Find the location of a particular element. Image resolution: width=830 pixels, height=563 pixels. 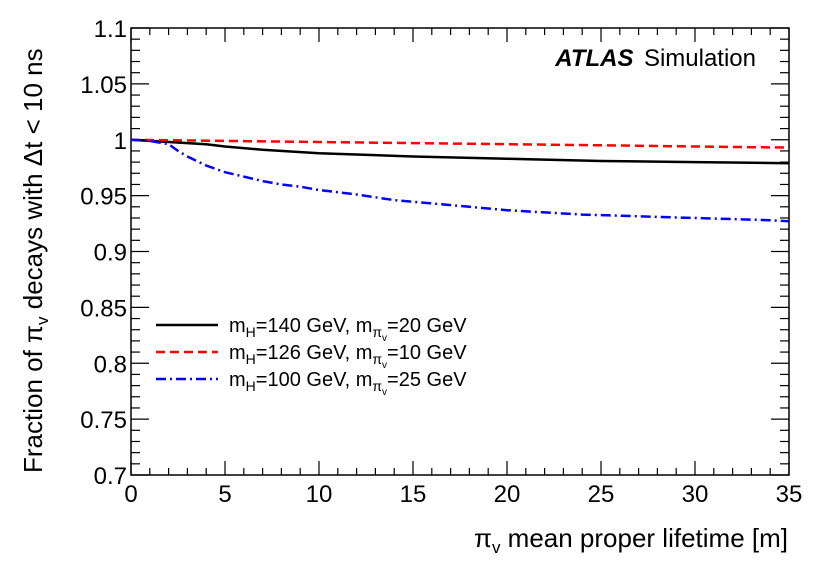

y-tick-label: 0.95 is located at coordinates (103, 197).